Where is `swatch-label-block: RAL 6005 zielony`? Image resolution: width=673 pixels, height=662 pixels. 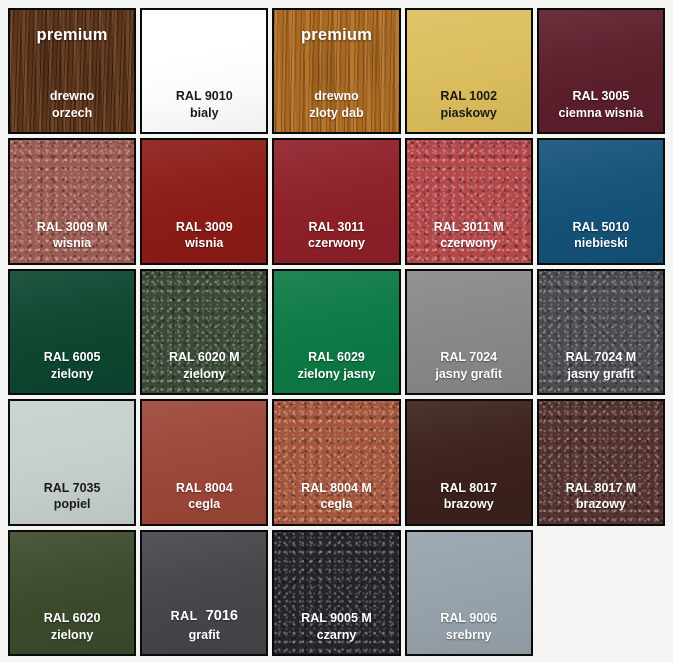 swatch-label-block: RAL 6005 zielony is located at coordinates (72, 365).